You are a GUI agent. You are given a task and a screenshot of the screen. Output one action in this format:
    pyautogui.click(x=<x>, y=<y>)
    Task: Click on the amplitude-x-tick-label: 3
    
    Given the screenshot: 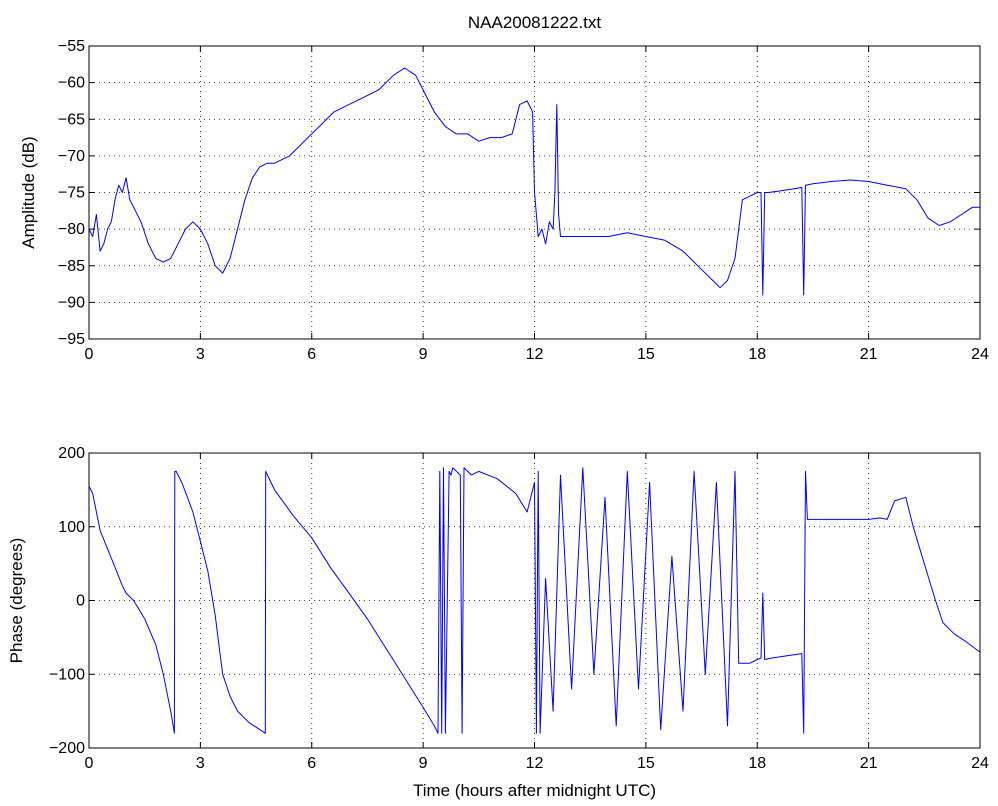 What is the action you would take?
    pyautogui.click(x=200, y=354)
    